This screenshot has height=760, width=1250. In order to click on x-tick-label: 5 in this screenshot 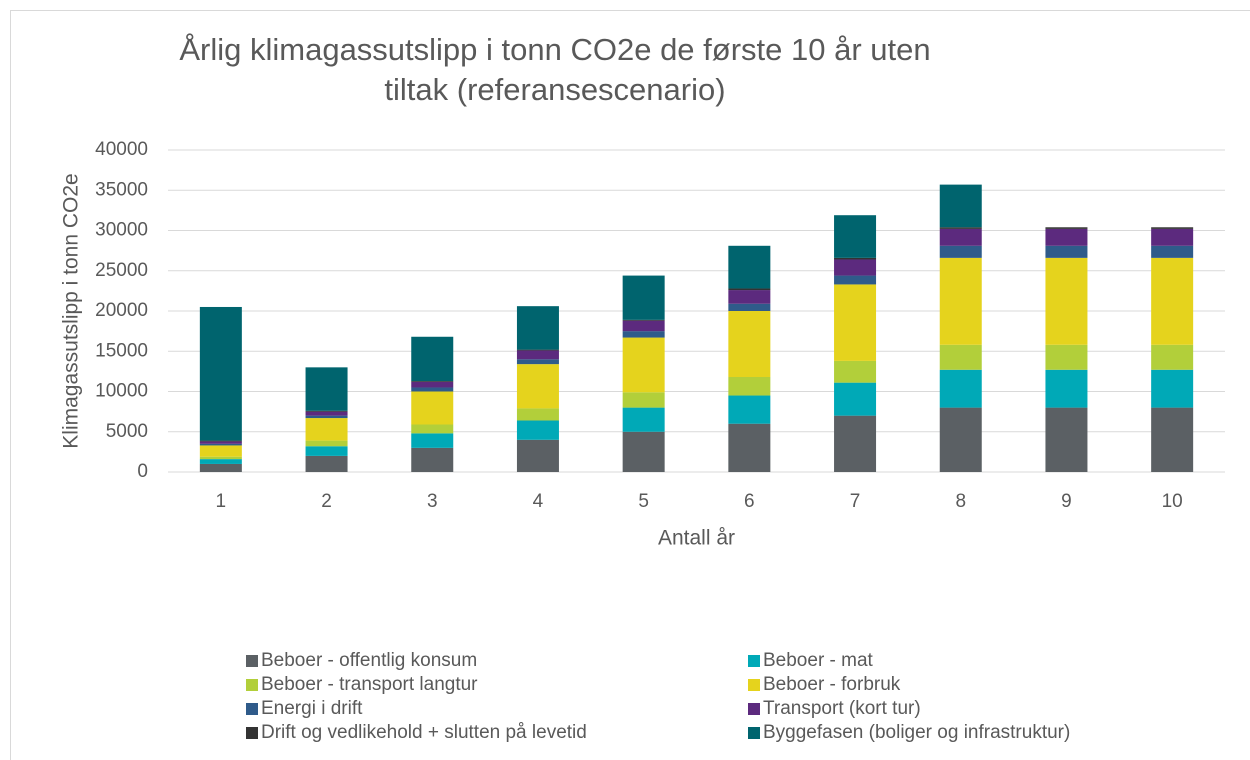, I will do `click(643, 501)`.